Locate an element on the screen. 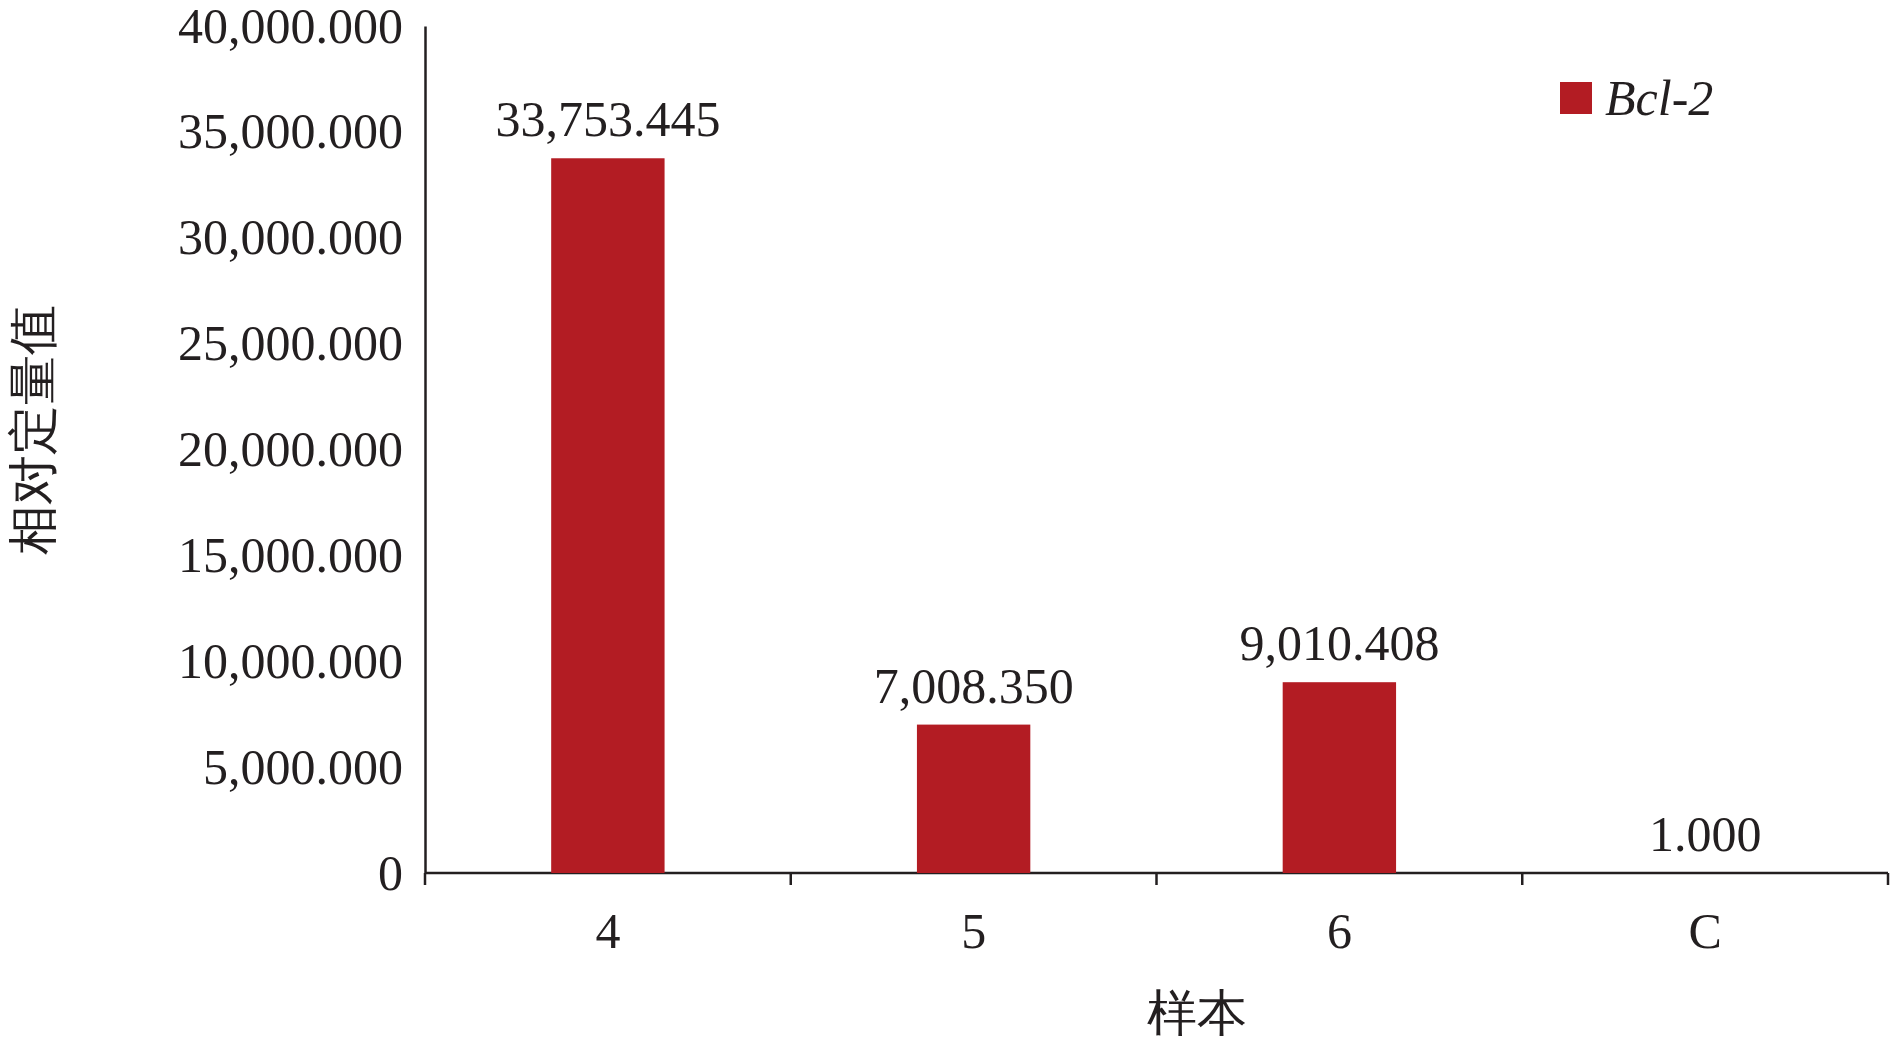 The height and width of the screenshot is (1045, 1895). x-axis-title: 样本 is located at coordinates (1196, 1013).